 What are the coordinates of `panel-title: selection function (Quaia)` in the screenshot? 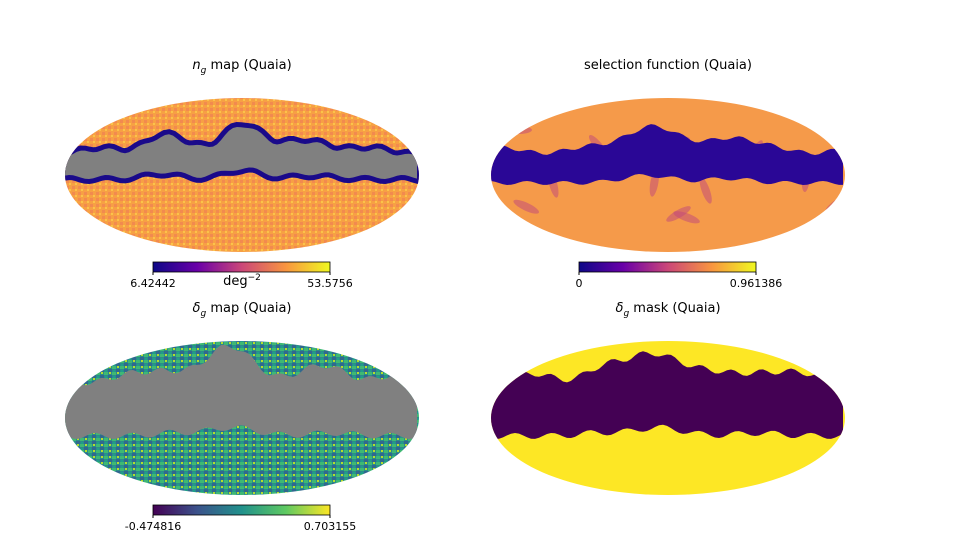 It's located at (668, 65).